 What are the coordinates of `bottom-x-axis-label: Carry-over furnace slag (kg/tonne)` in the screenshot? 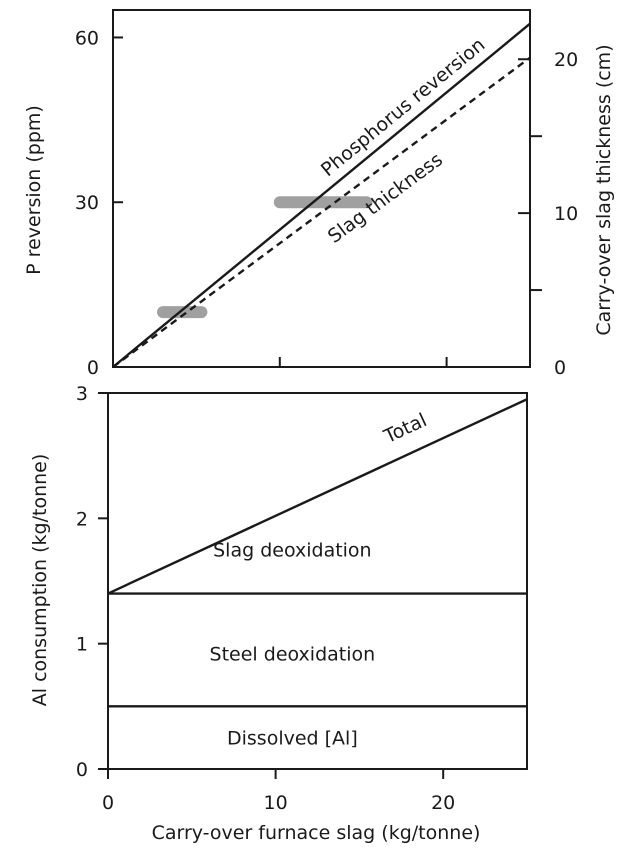 It's located at (316, 833).